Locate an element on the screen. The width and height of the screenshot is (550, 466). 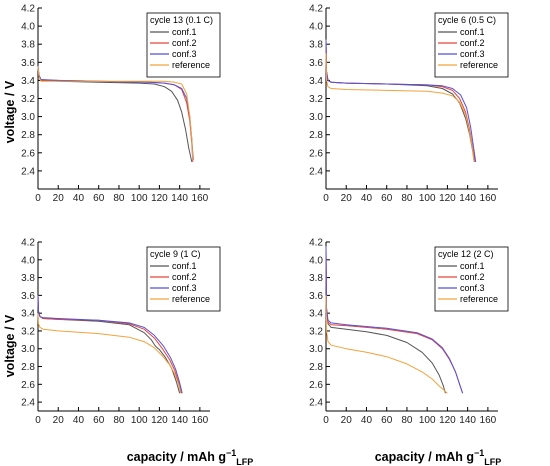
x-axis-title-left: capacity / mAh g−1LFP is located at coordinates (190, 457).